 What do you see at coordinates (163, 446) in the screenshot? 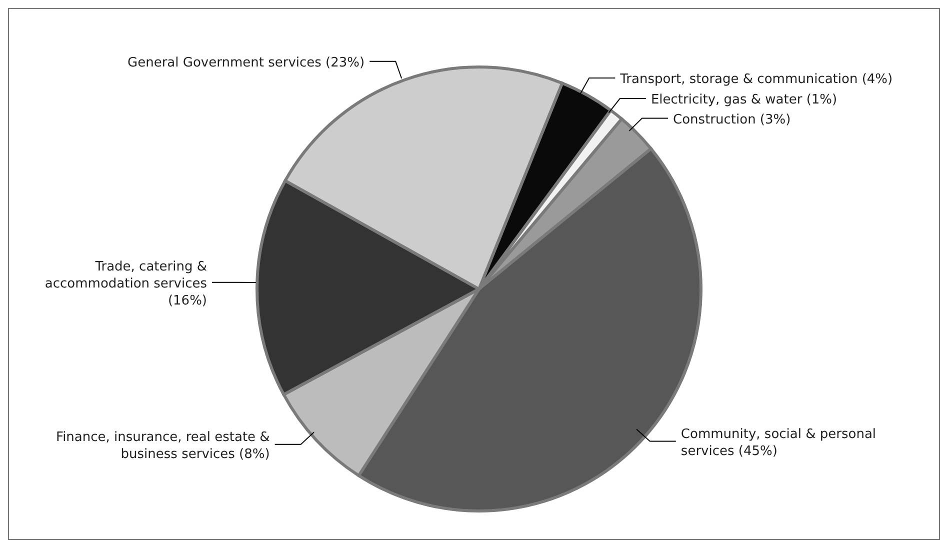
I see `slice-label: Finance, insurance, real estate & business services (8%)` at bounding box center [163, 446].